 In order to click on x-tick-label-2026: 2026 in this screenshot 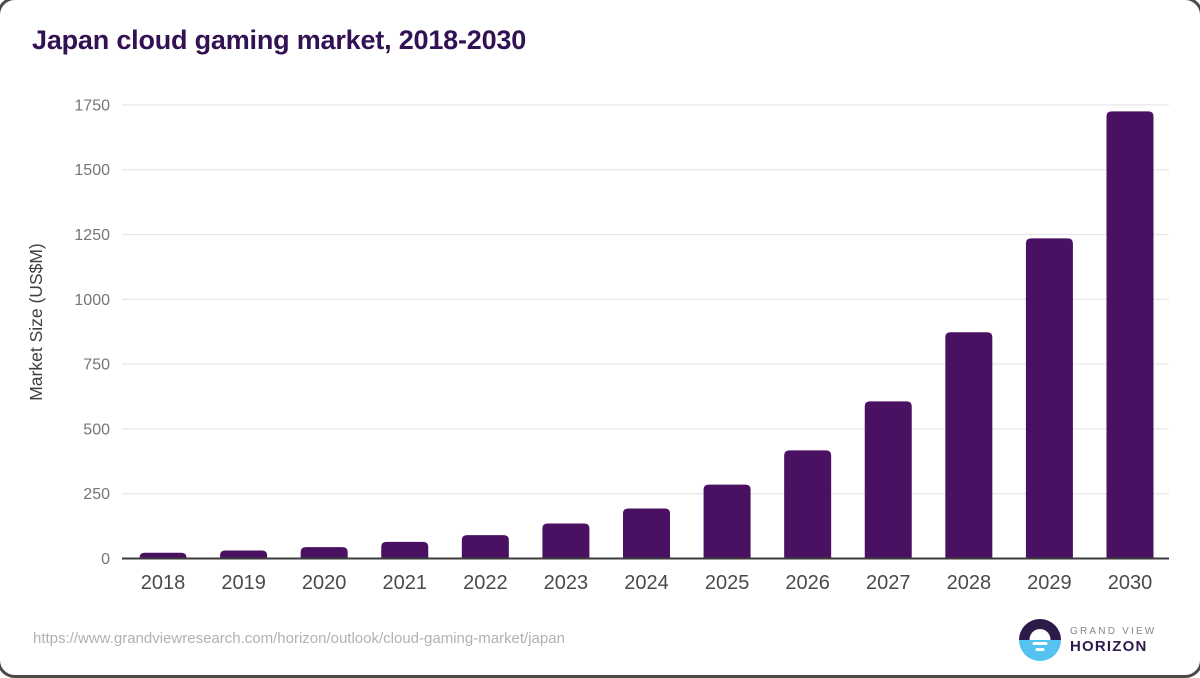, I will do `click(807, 583)`.